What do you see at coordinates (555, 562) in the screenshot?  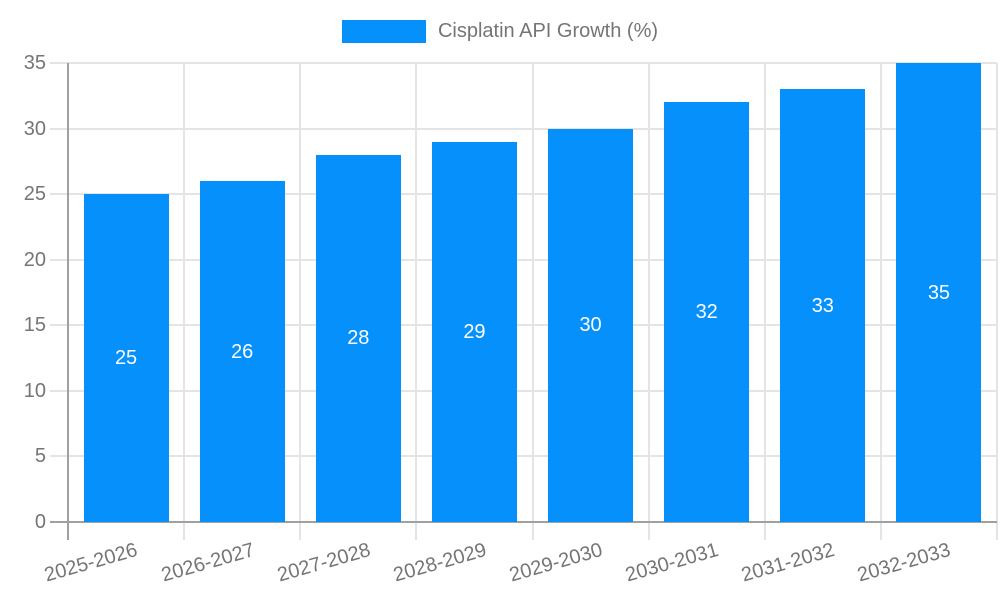 I see `x-axis-tick-label: 2029-2030` at bounding box center [555, 562].